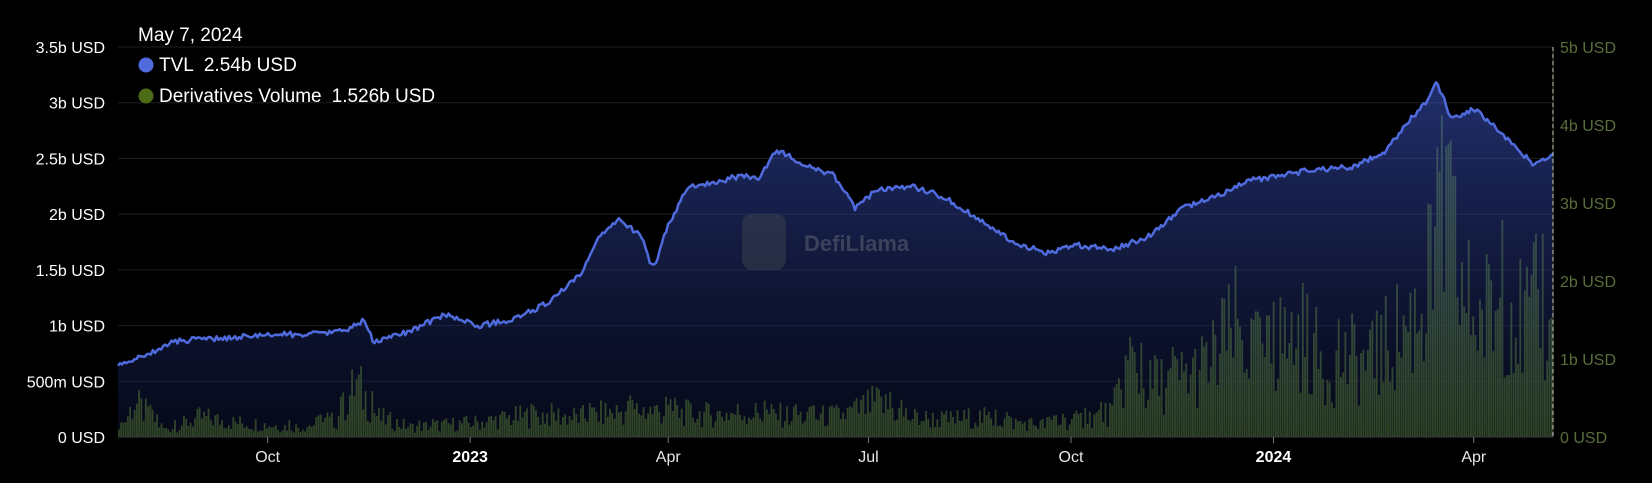  I want to click on y-left-tick-label: 3b USD, so click(77, 104).